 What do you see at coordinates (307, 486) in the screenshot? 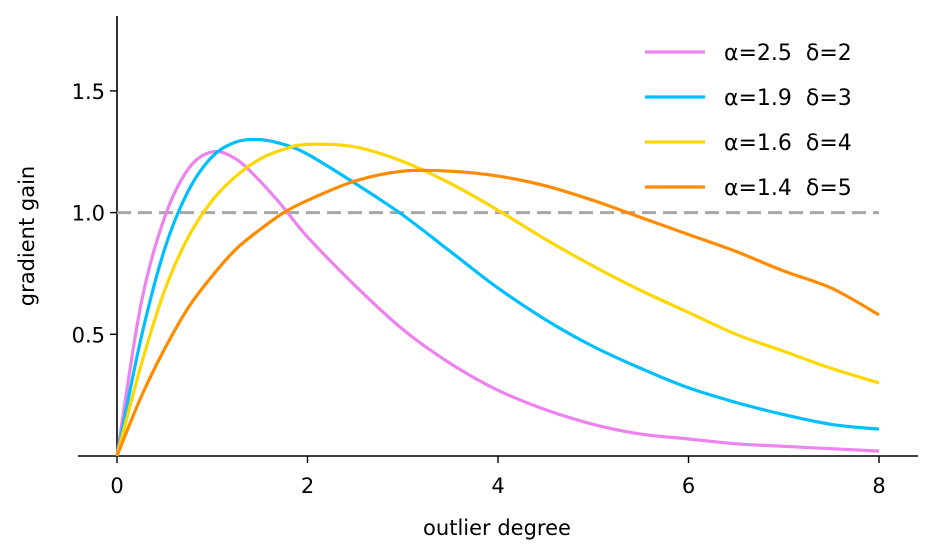
I see `x-tick-label: 2` at bounding box center [307, 486].